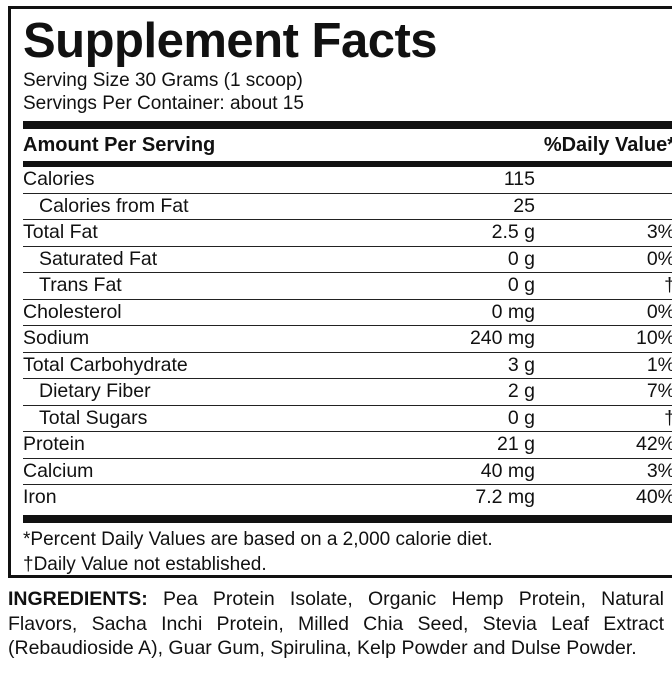 Image resolution: width=672 pixels, height=685 pixels. I want to click on nutrient-name: Calcium, so click(58, 470).